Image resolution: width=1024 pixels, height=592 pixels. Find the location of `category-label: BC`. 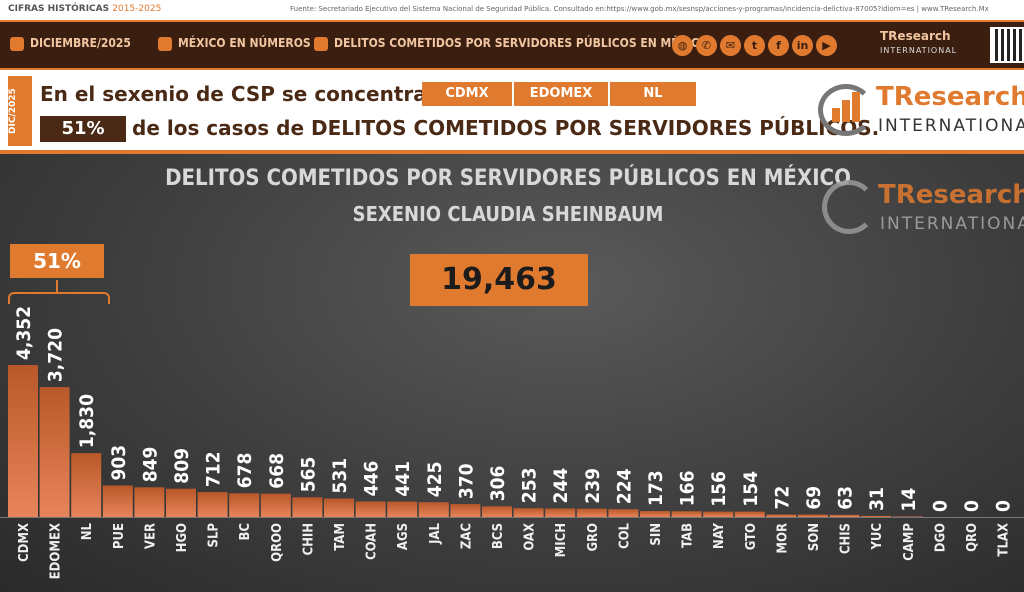

category-label: BC is located at coordinates (245, 532).